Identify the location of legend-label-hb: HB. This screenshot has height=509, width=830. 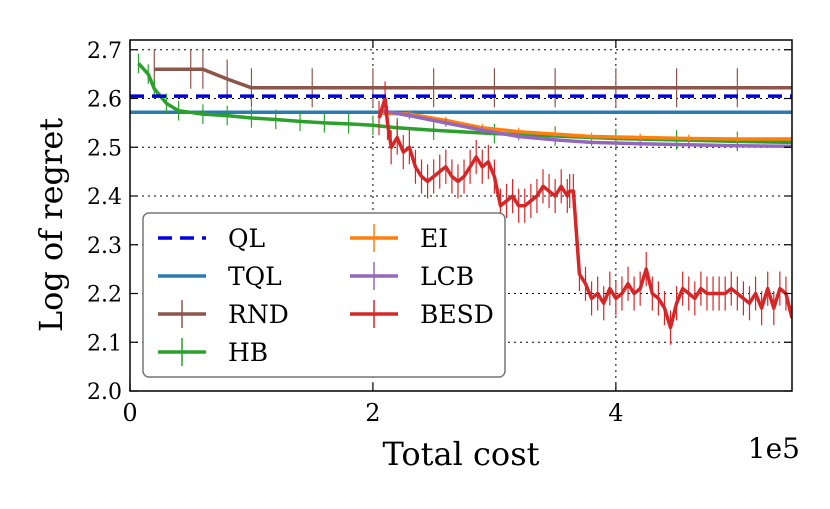
(248, 352).